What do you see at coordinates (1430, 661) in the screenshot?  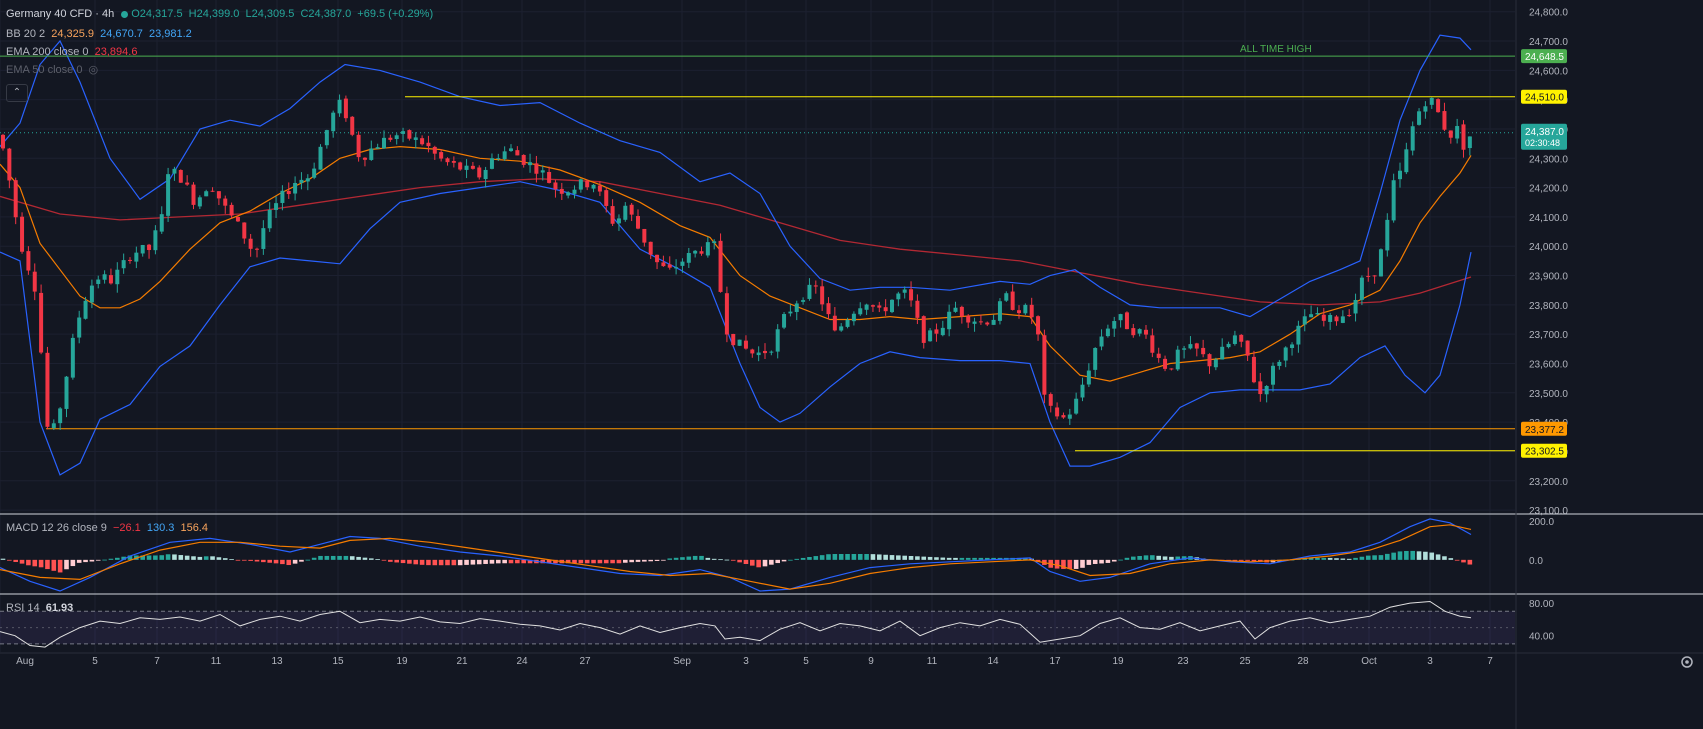 I see `time-tick-label: 3` at bounding box center [1430, 661].